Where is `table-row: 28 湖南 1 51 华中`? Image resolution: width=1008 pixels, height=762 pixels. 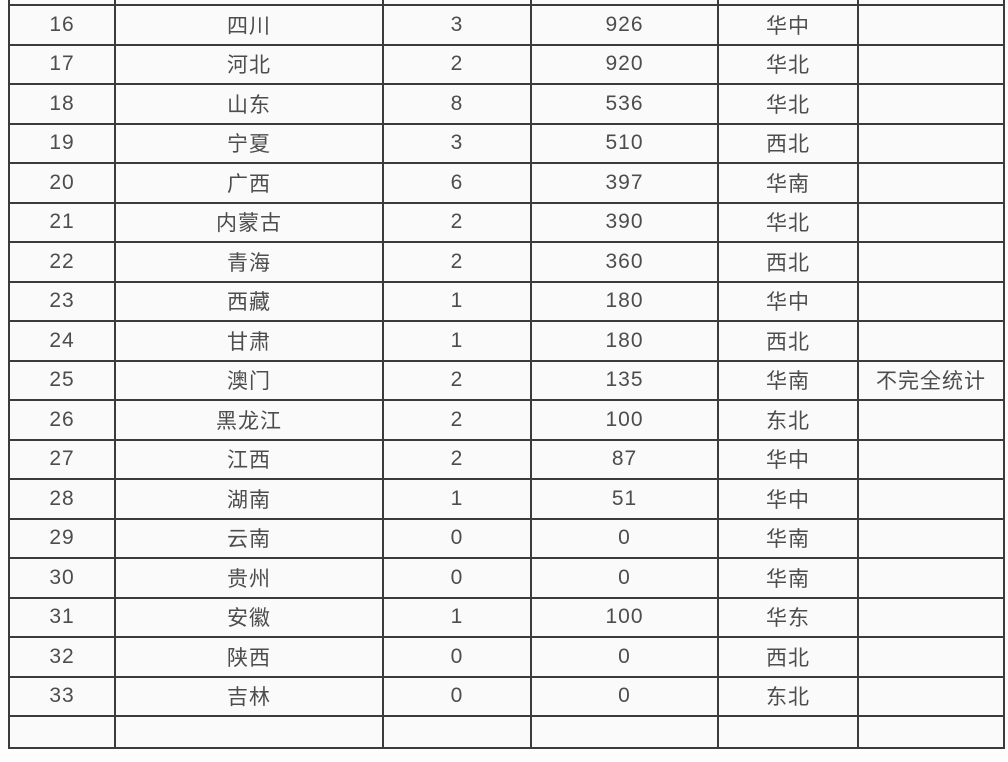
table-row: 28 湖南 1 51 华中 is located at coordinates (506, 499).